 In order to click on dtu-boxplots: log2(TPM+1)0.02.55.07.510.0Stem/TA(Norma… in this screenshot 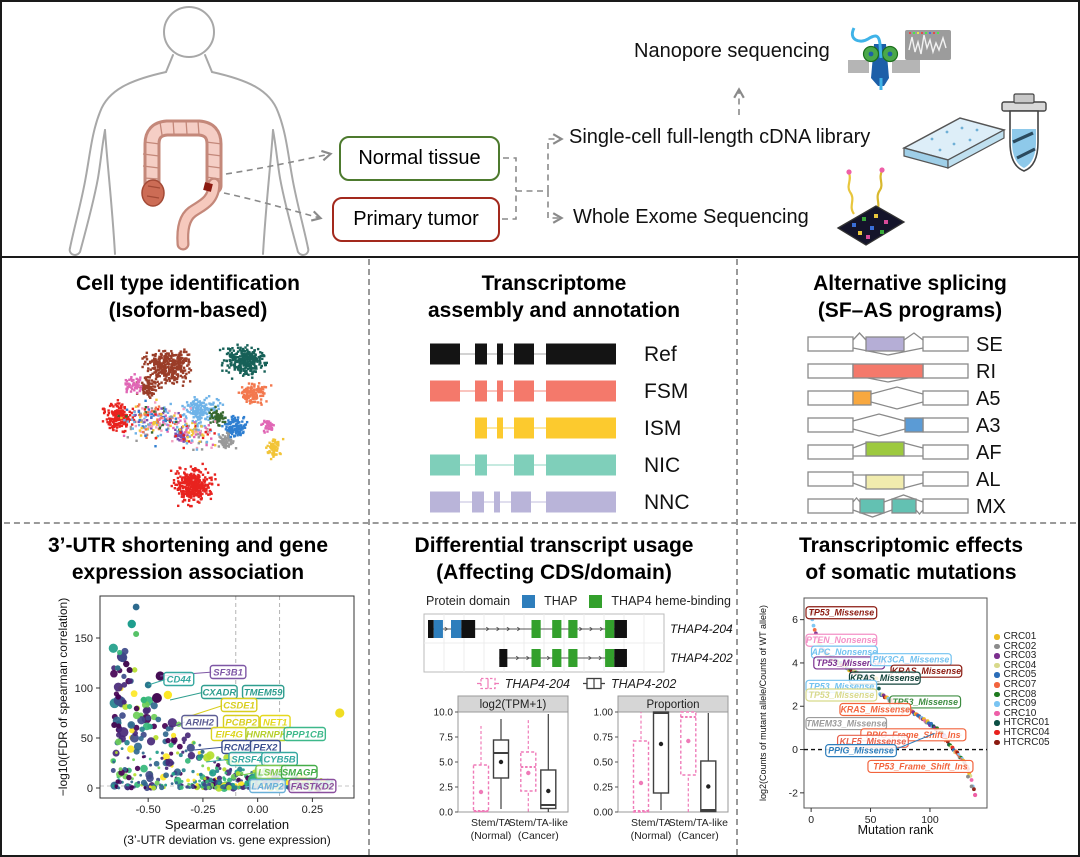, I will do `click(581, 768)`.